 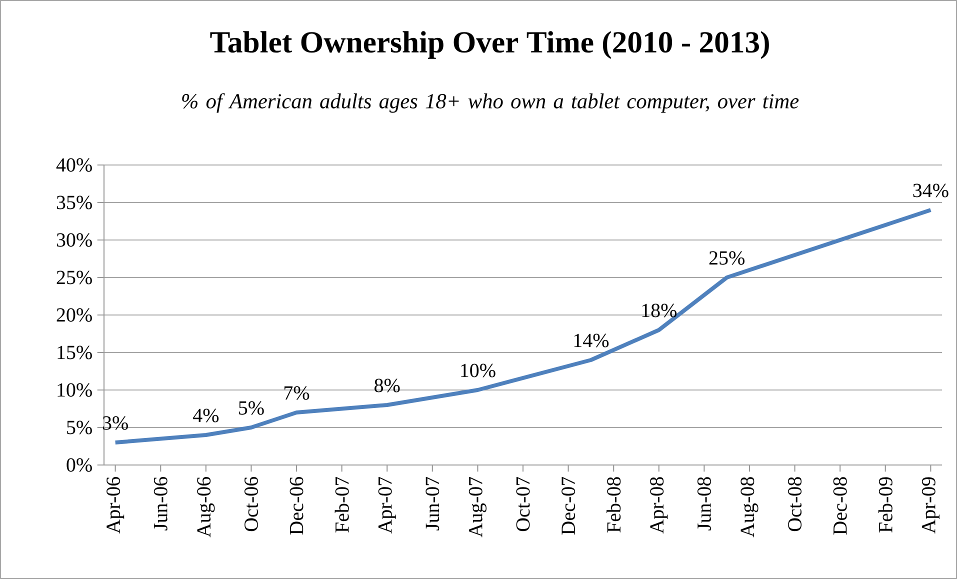 What do you see at coordinates (569, 505) in the screenshot?
I see `x-tick-label: Dec-07` at bounding box center [569, 505].